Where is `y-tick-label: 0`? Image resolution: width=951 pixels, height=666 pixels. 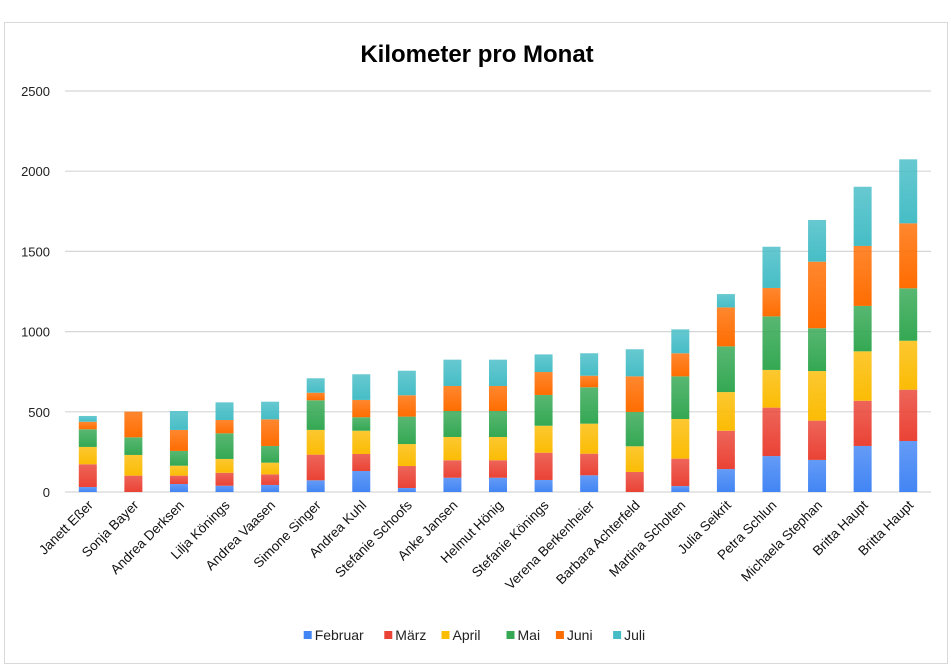
y-tick-label: 0 is located at coordinates (46, 492).